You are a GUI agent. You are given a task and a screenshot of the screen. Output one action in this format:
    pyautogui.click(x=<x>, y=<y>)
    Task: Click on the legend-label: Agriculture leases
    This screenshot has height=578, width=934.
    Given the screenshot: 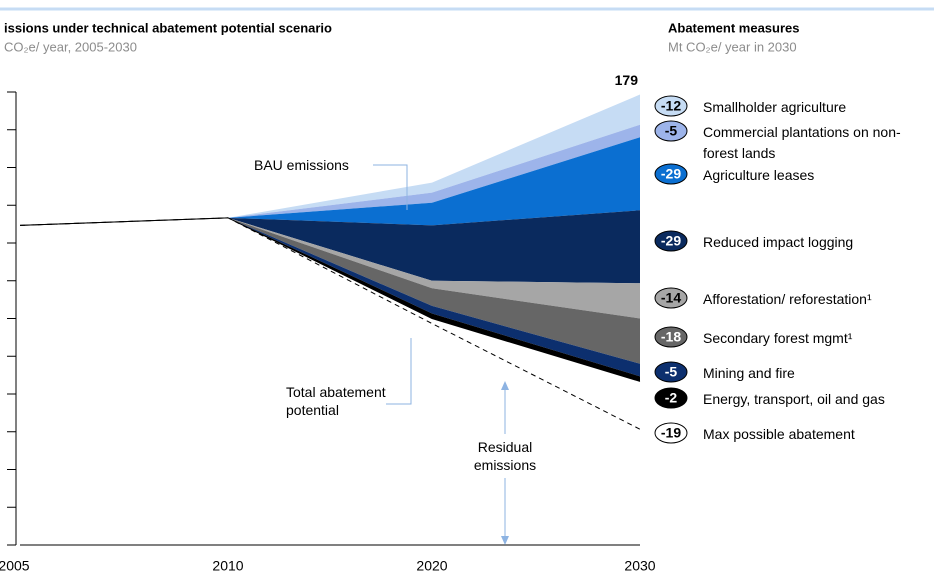 What is the action you would take?
    pyautogui.click(x=759, y=175)
    